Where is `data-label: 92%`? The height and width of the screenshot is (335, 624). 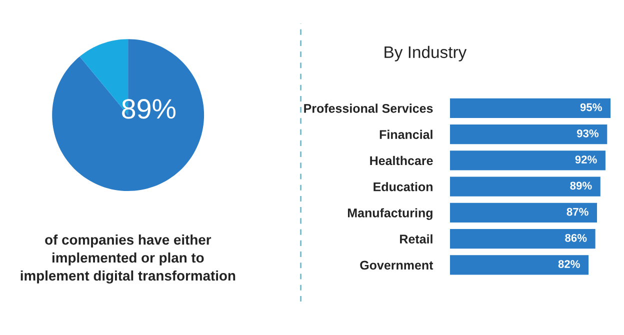
data-label: 92% is located at coordinates (586, 160).